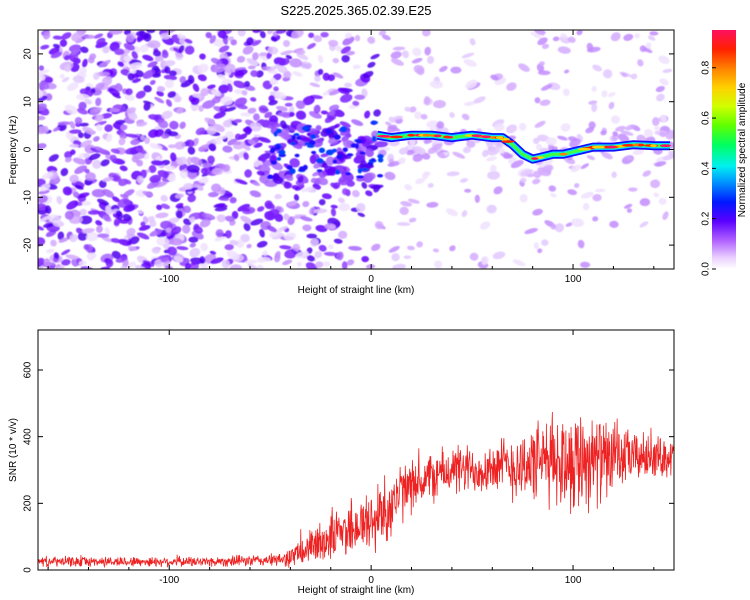  I want to click on snr-ytick-label: 200, so click(28, 503).